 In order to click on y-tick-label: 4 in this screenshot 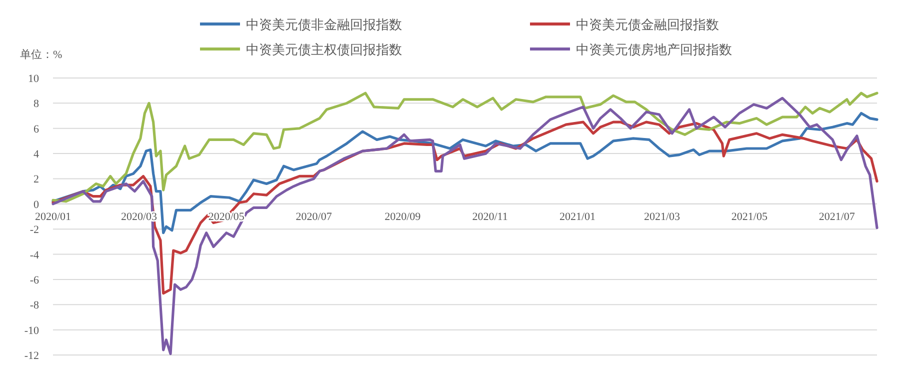, I will do `click(37, 154)`.